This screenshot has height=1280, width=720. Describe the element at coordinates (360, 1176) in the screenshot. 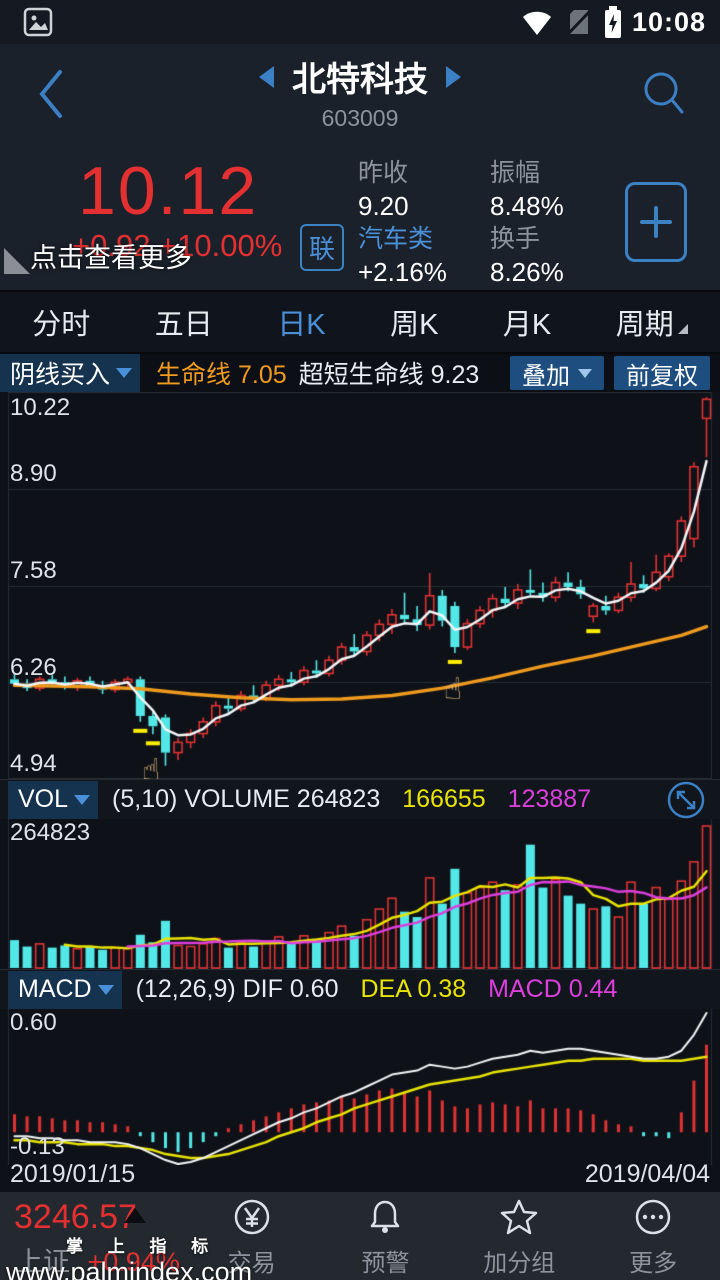

I see `date-axis: 2019/01/15 2019/04/04` at that location.